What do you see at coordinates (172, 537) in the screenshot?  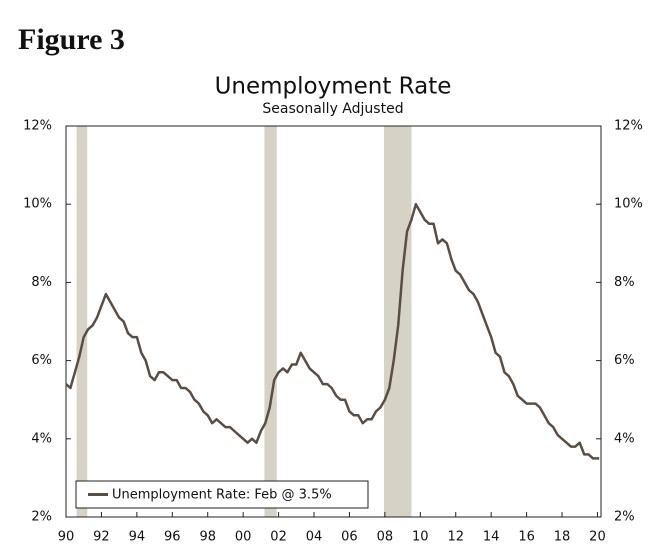 I see `x-tick-label: 96` at bounding box center [172, 537].